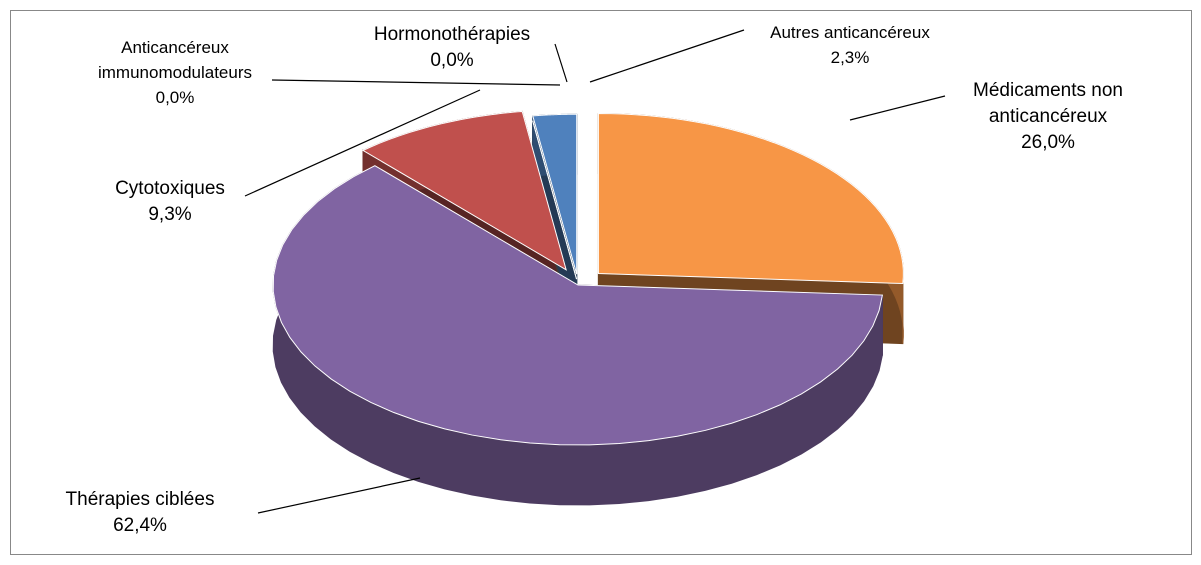  What do you see at coordinates (850, 32) in the screenshot?
I see `category-label: Autres anticancéreux` at bounding box center [850, 32].